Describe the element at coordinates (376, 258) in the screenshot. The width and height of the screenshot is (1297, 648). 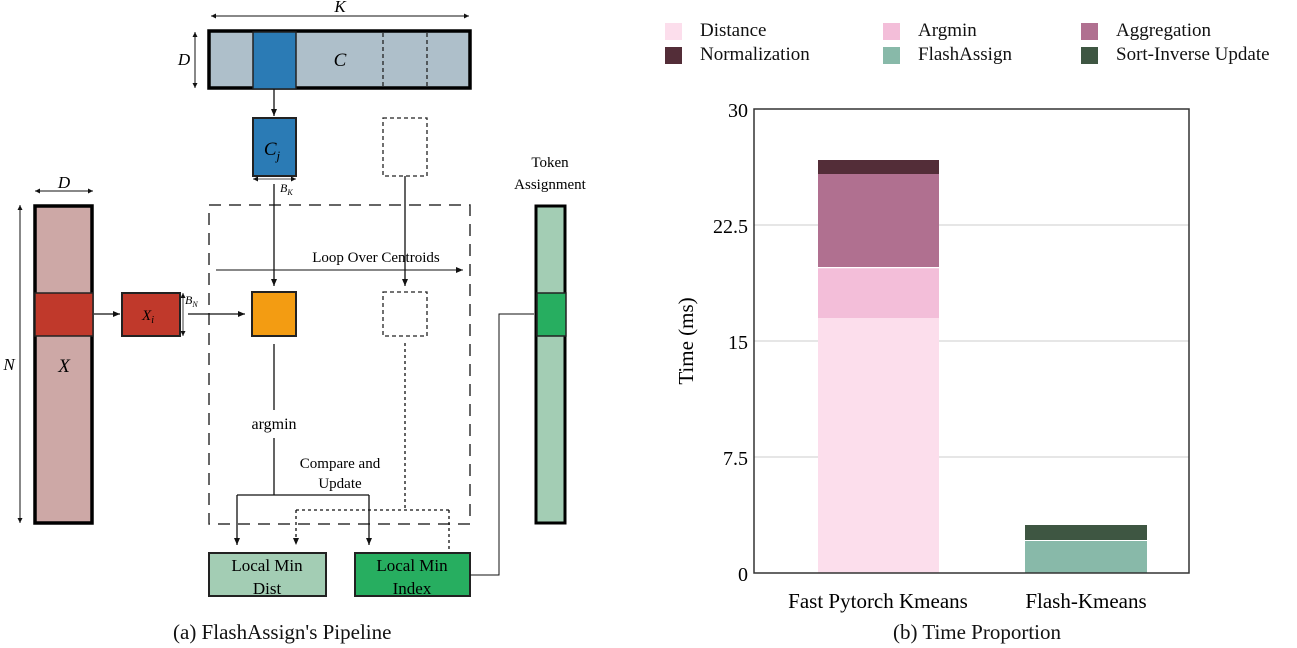
I see `loop-label: Loop Over Centroids` at that location.